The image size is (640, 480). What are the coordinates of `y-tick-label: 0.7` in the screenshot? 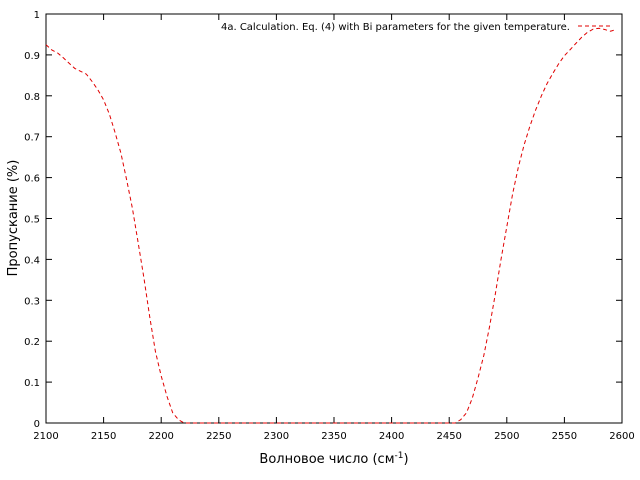 It's located at (32, 138).